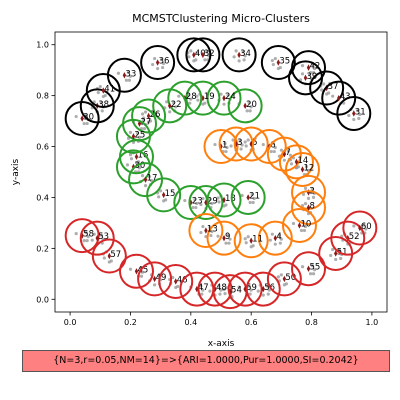 The width and height of the screenshot is (400, 400). What do you see at coordinates (209, 54) in the screenshot?
I see `micro-cluster-label: 32` at bounding box center [209, 54].